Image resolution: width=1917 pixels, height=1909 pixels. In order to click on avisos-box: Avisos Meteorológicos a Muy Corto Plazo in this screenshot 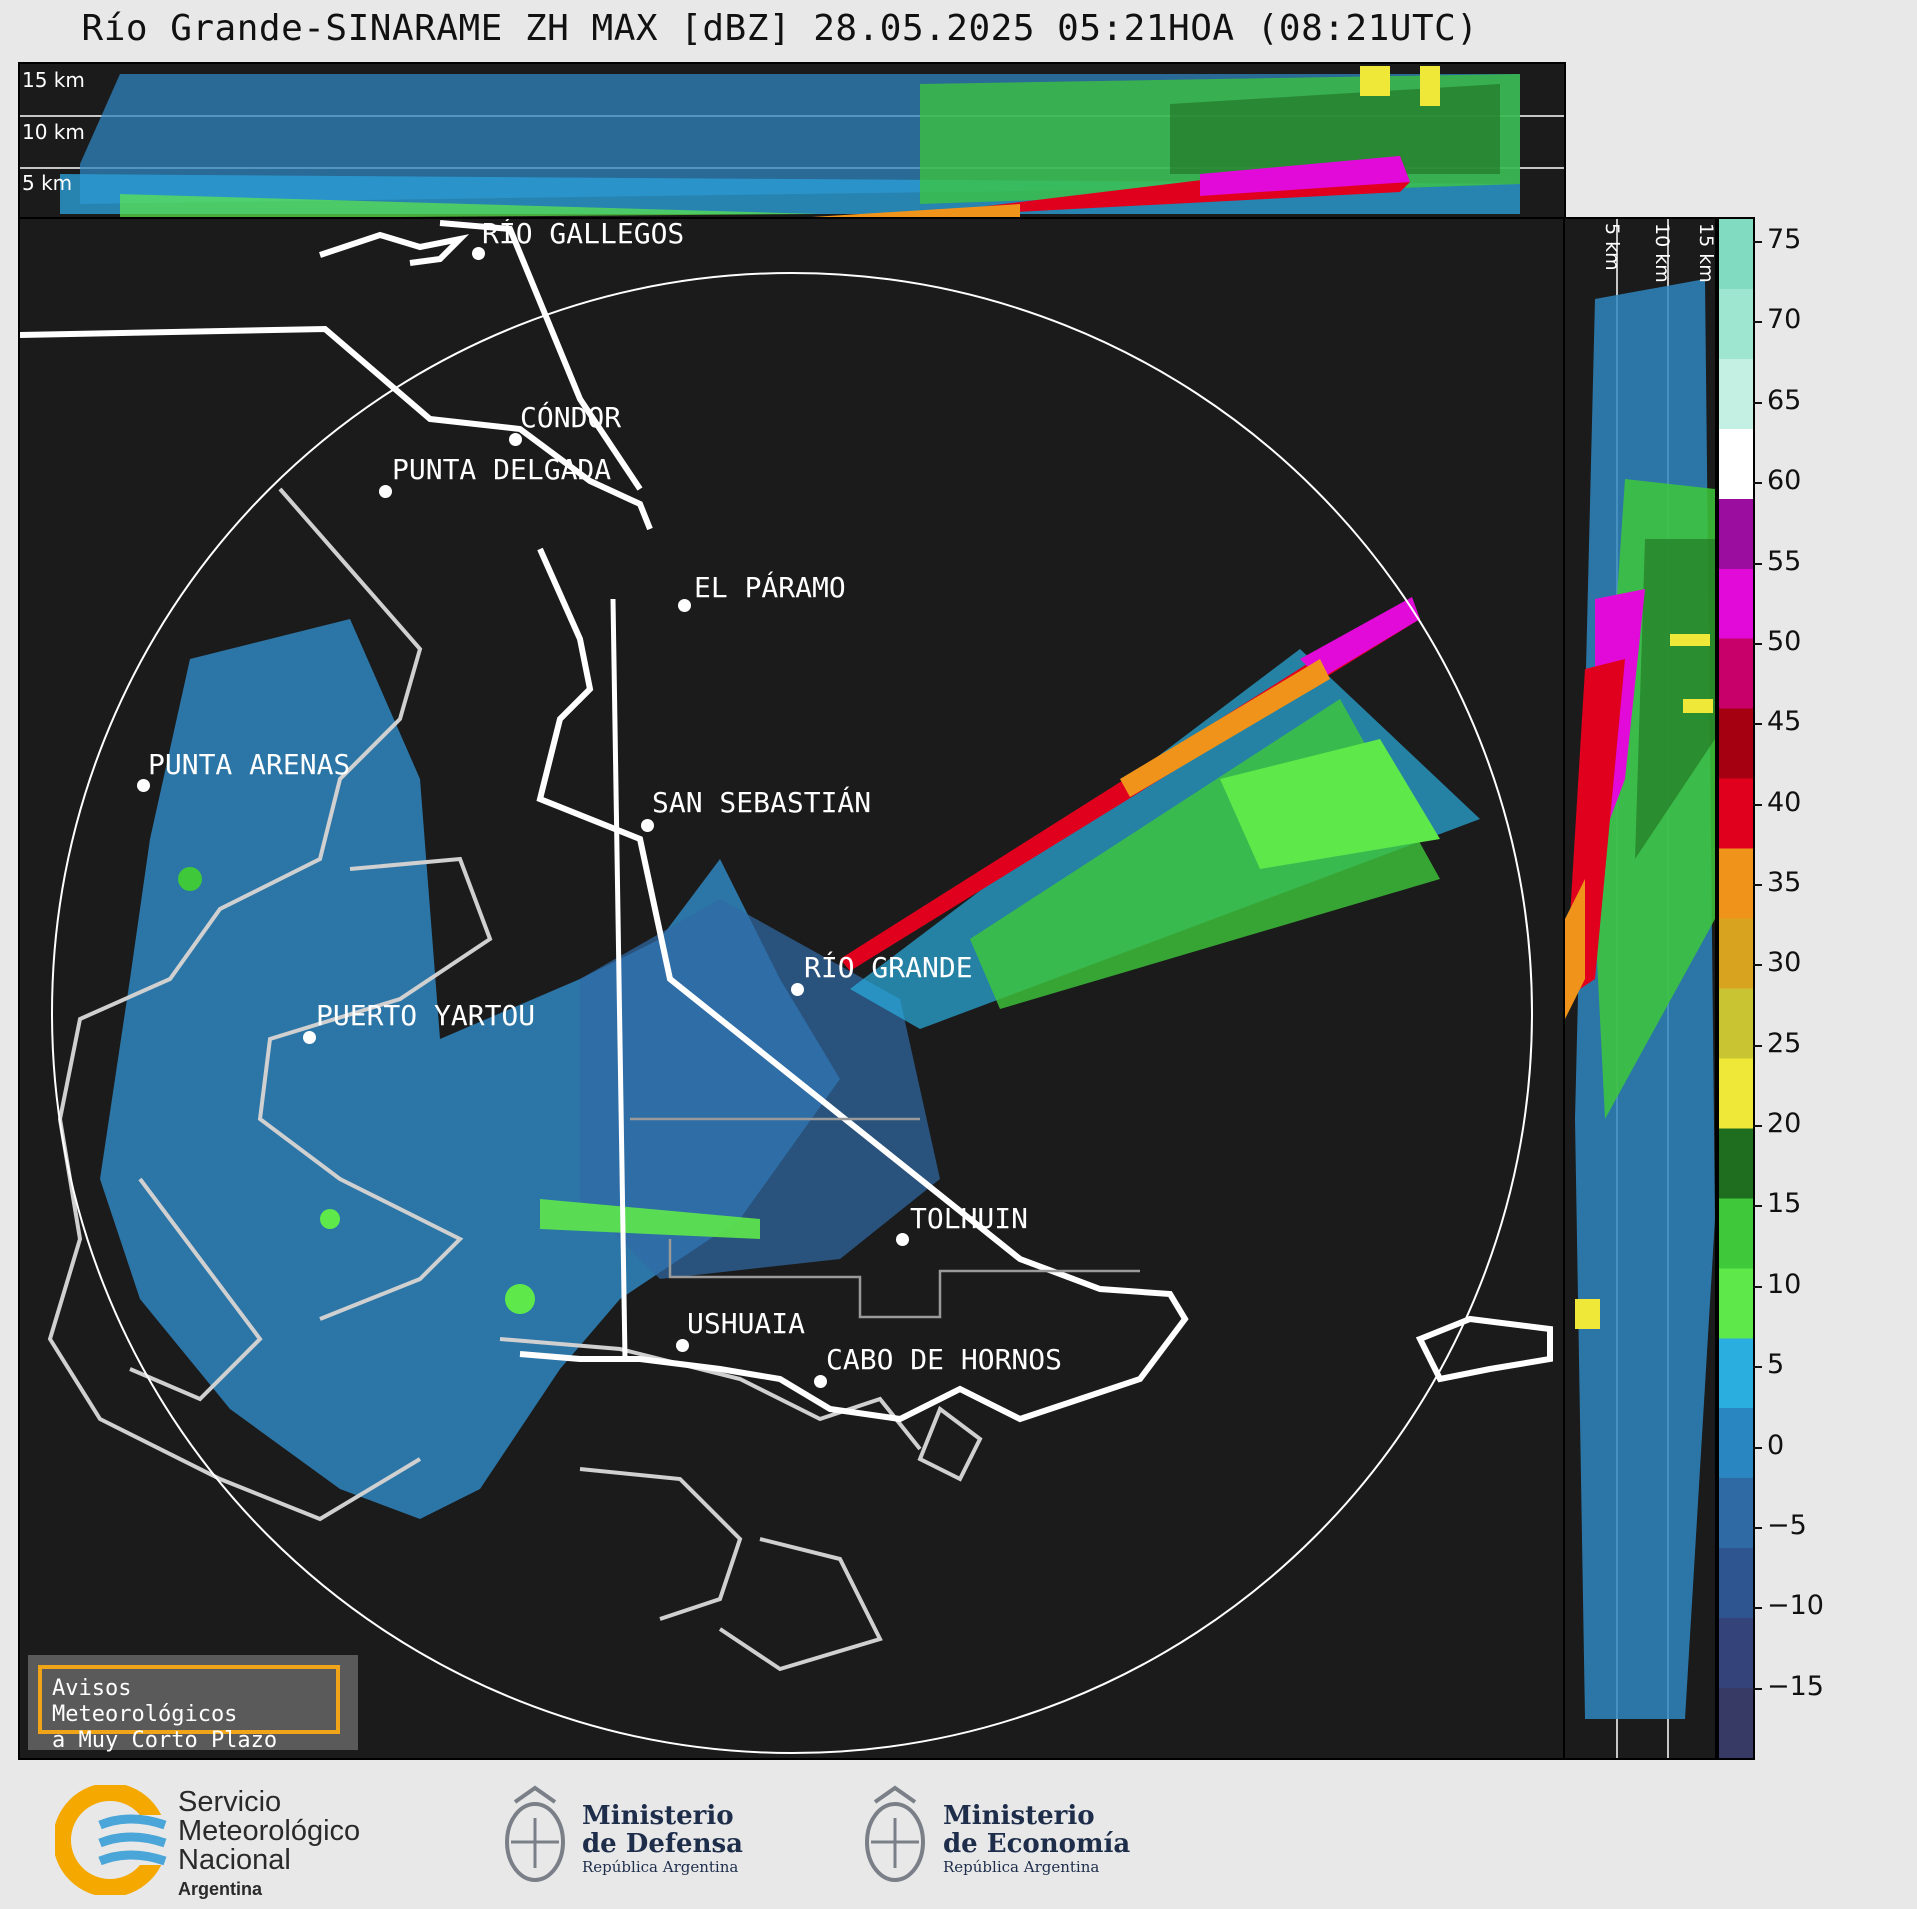, I will do `click(193, 1704)`.